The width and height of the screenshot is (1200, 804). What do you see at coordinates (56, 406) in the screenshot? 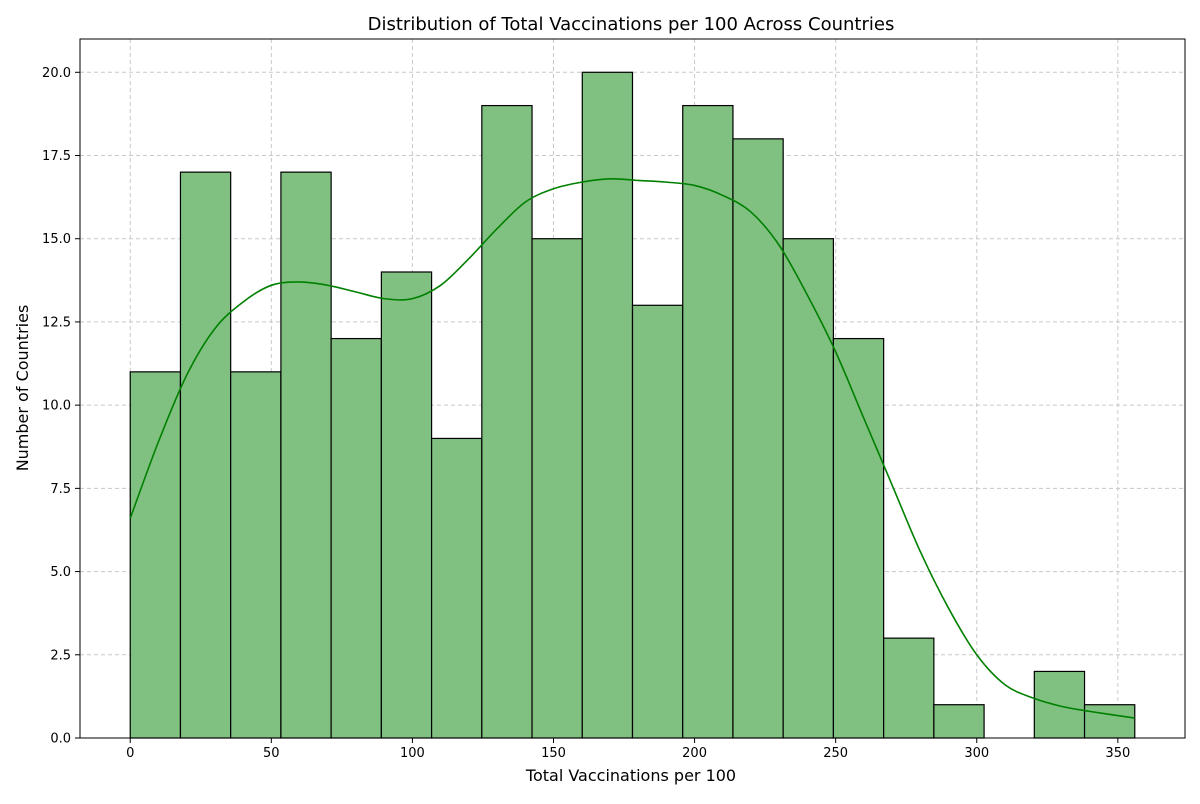
I see `y-tick-label: 10.0` at bounding box center [56, 406].